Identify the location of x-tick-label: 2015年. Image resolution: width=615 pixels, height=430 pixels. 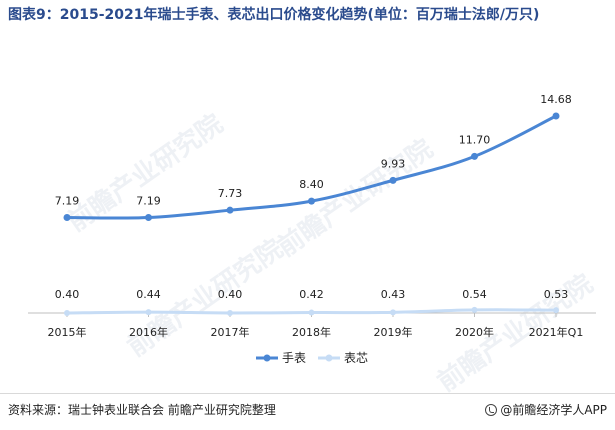
(67, 332).